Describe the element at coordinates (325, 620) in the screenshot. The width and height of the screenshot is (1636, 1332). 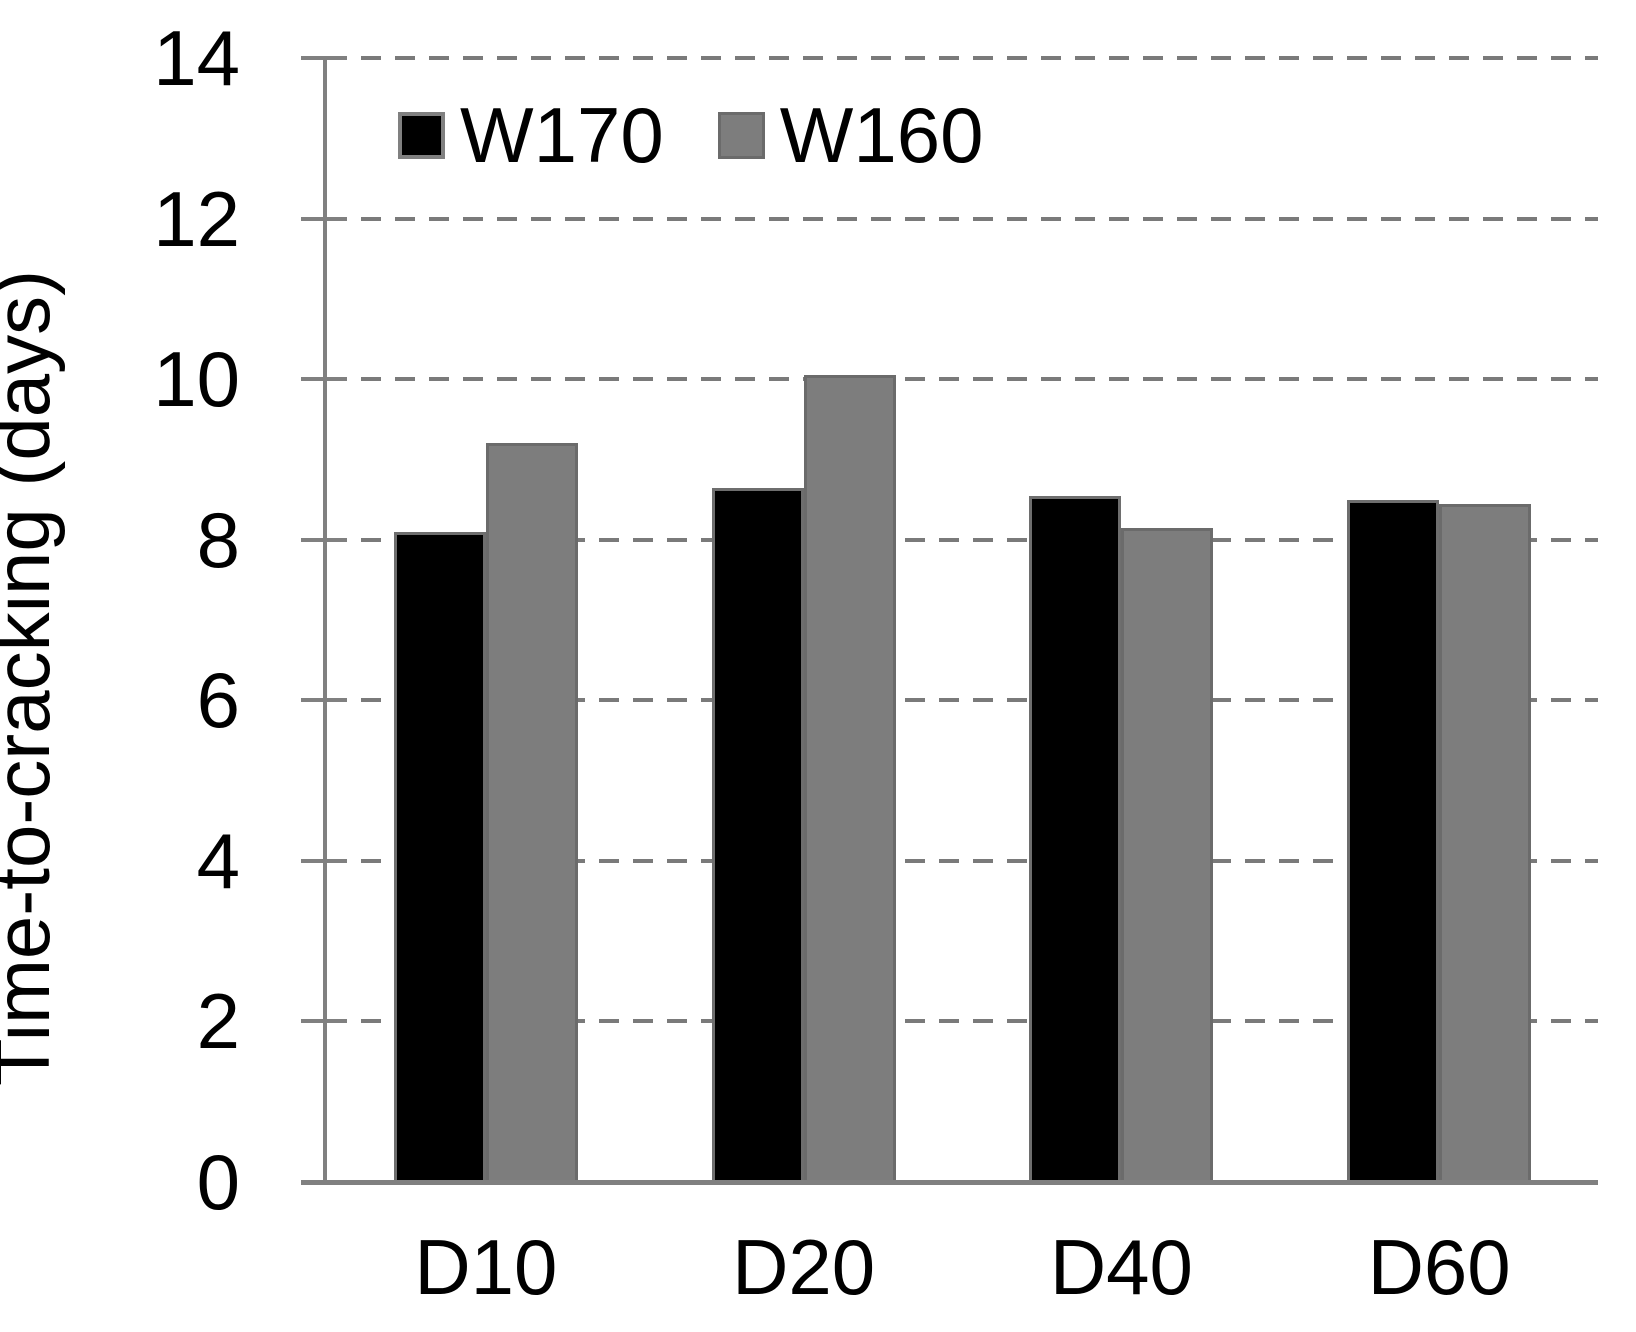
I see `y-axis-line` at that location.